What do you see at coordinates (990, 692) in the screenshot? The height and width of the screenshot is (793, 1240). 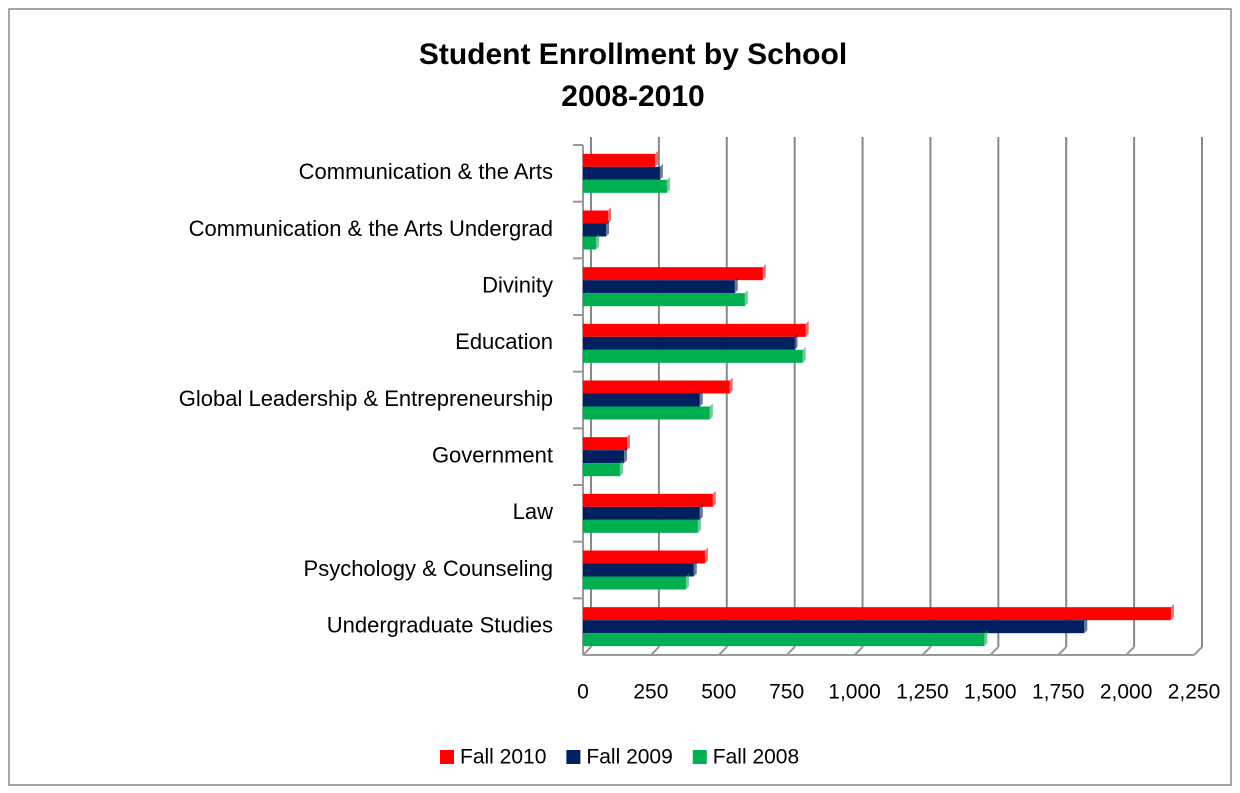 I see `x-tick-label: 1,500` at bounding box center [990, 692].